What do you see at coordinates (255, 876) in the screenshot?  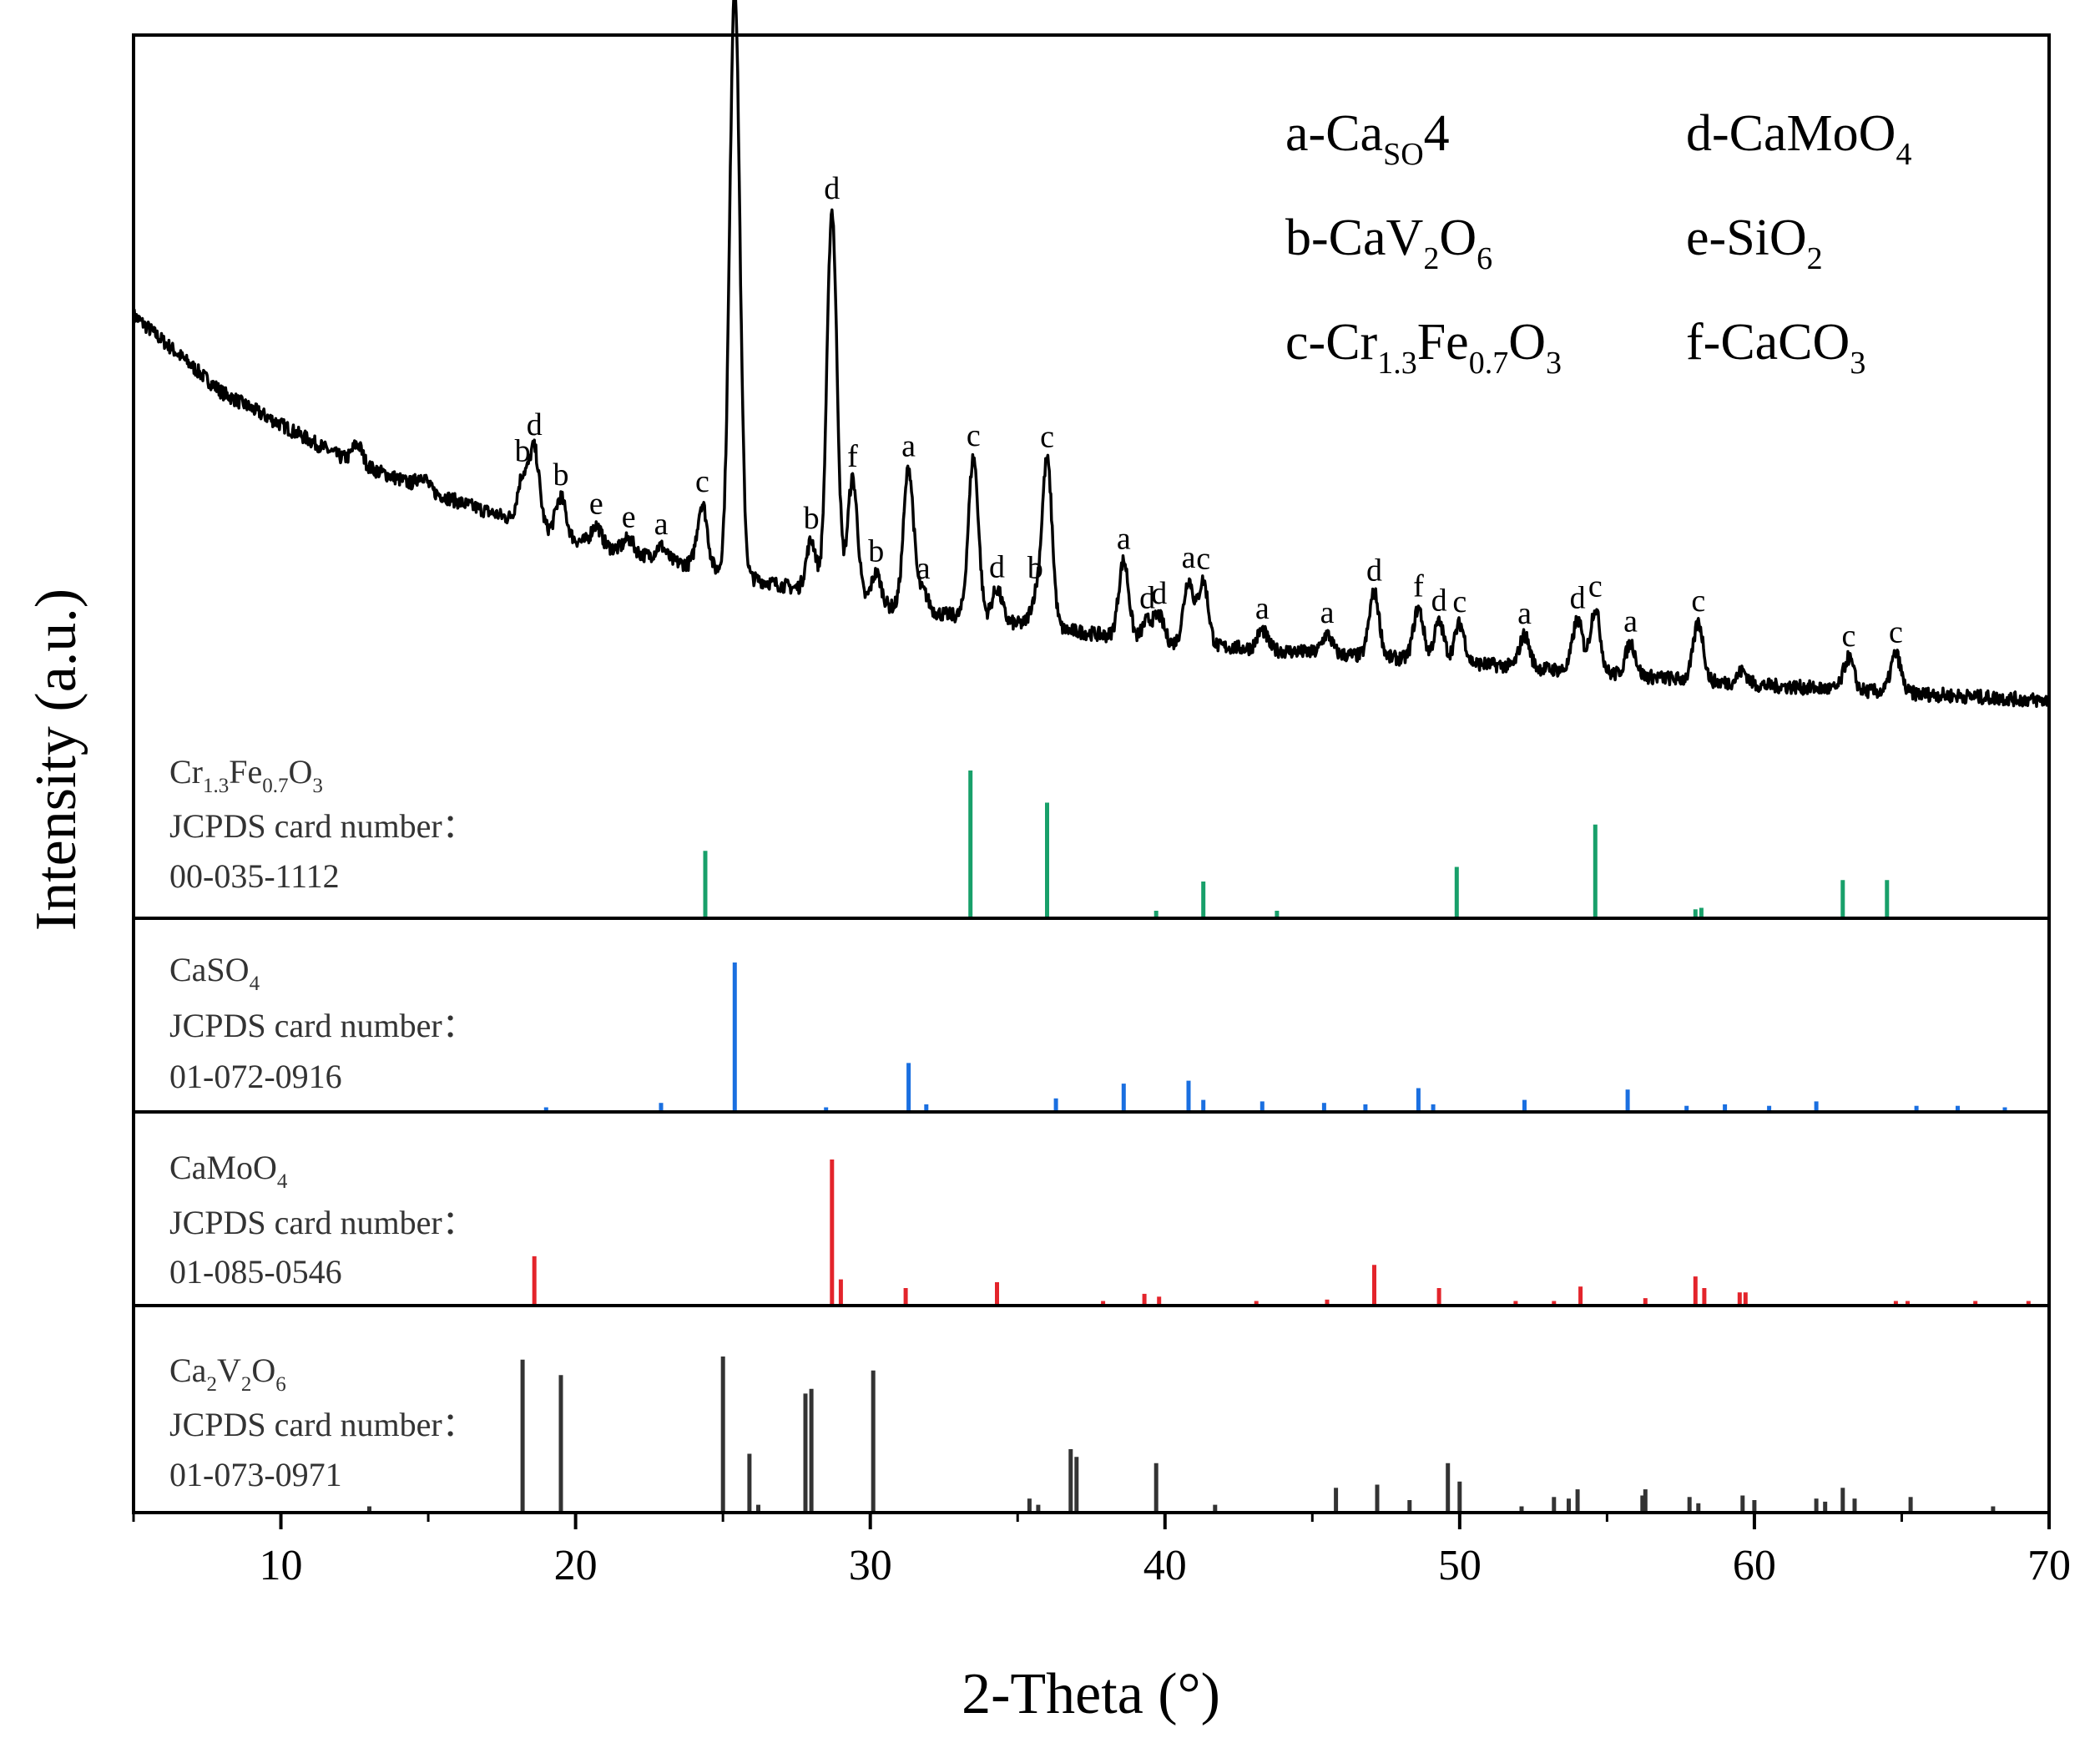 I see `ref-cr-fe-o-card-number: 00-035-1112` at bounding box center [255, 876].